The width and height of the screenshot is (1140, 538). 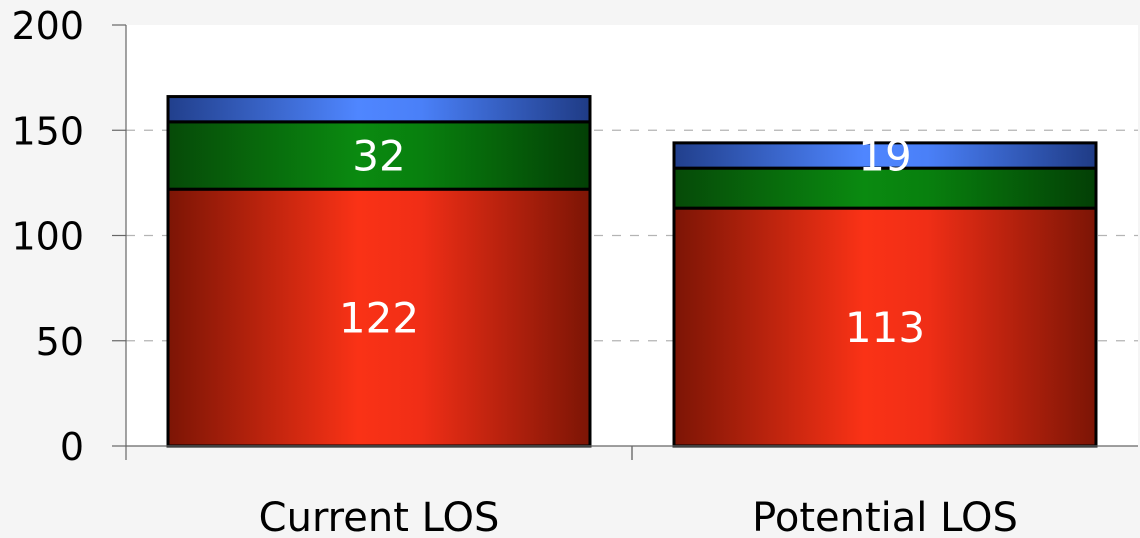 I want to click on bar-value-label: 19, so click(x=884, y=156).